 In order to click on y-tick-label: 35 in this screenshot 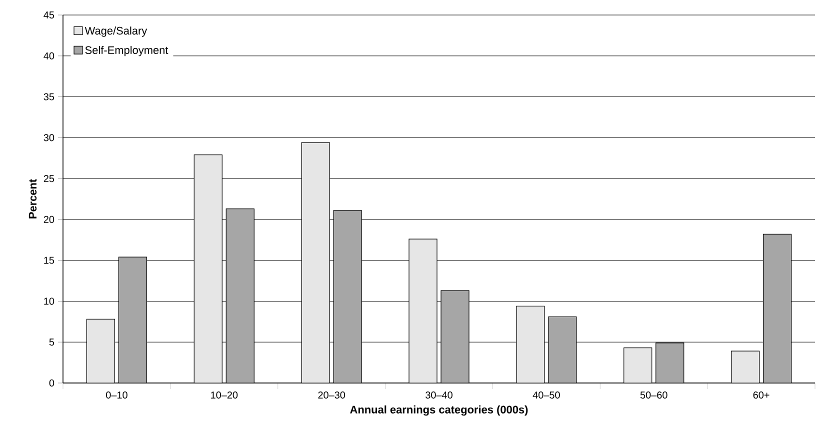, I will do `click(49, 96)`.